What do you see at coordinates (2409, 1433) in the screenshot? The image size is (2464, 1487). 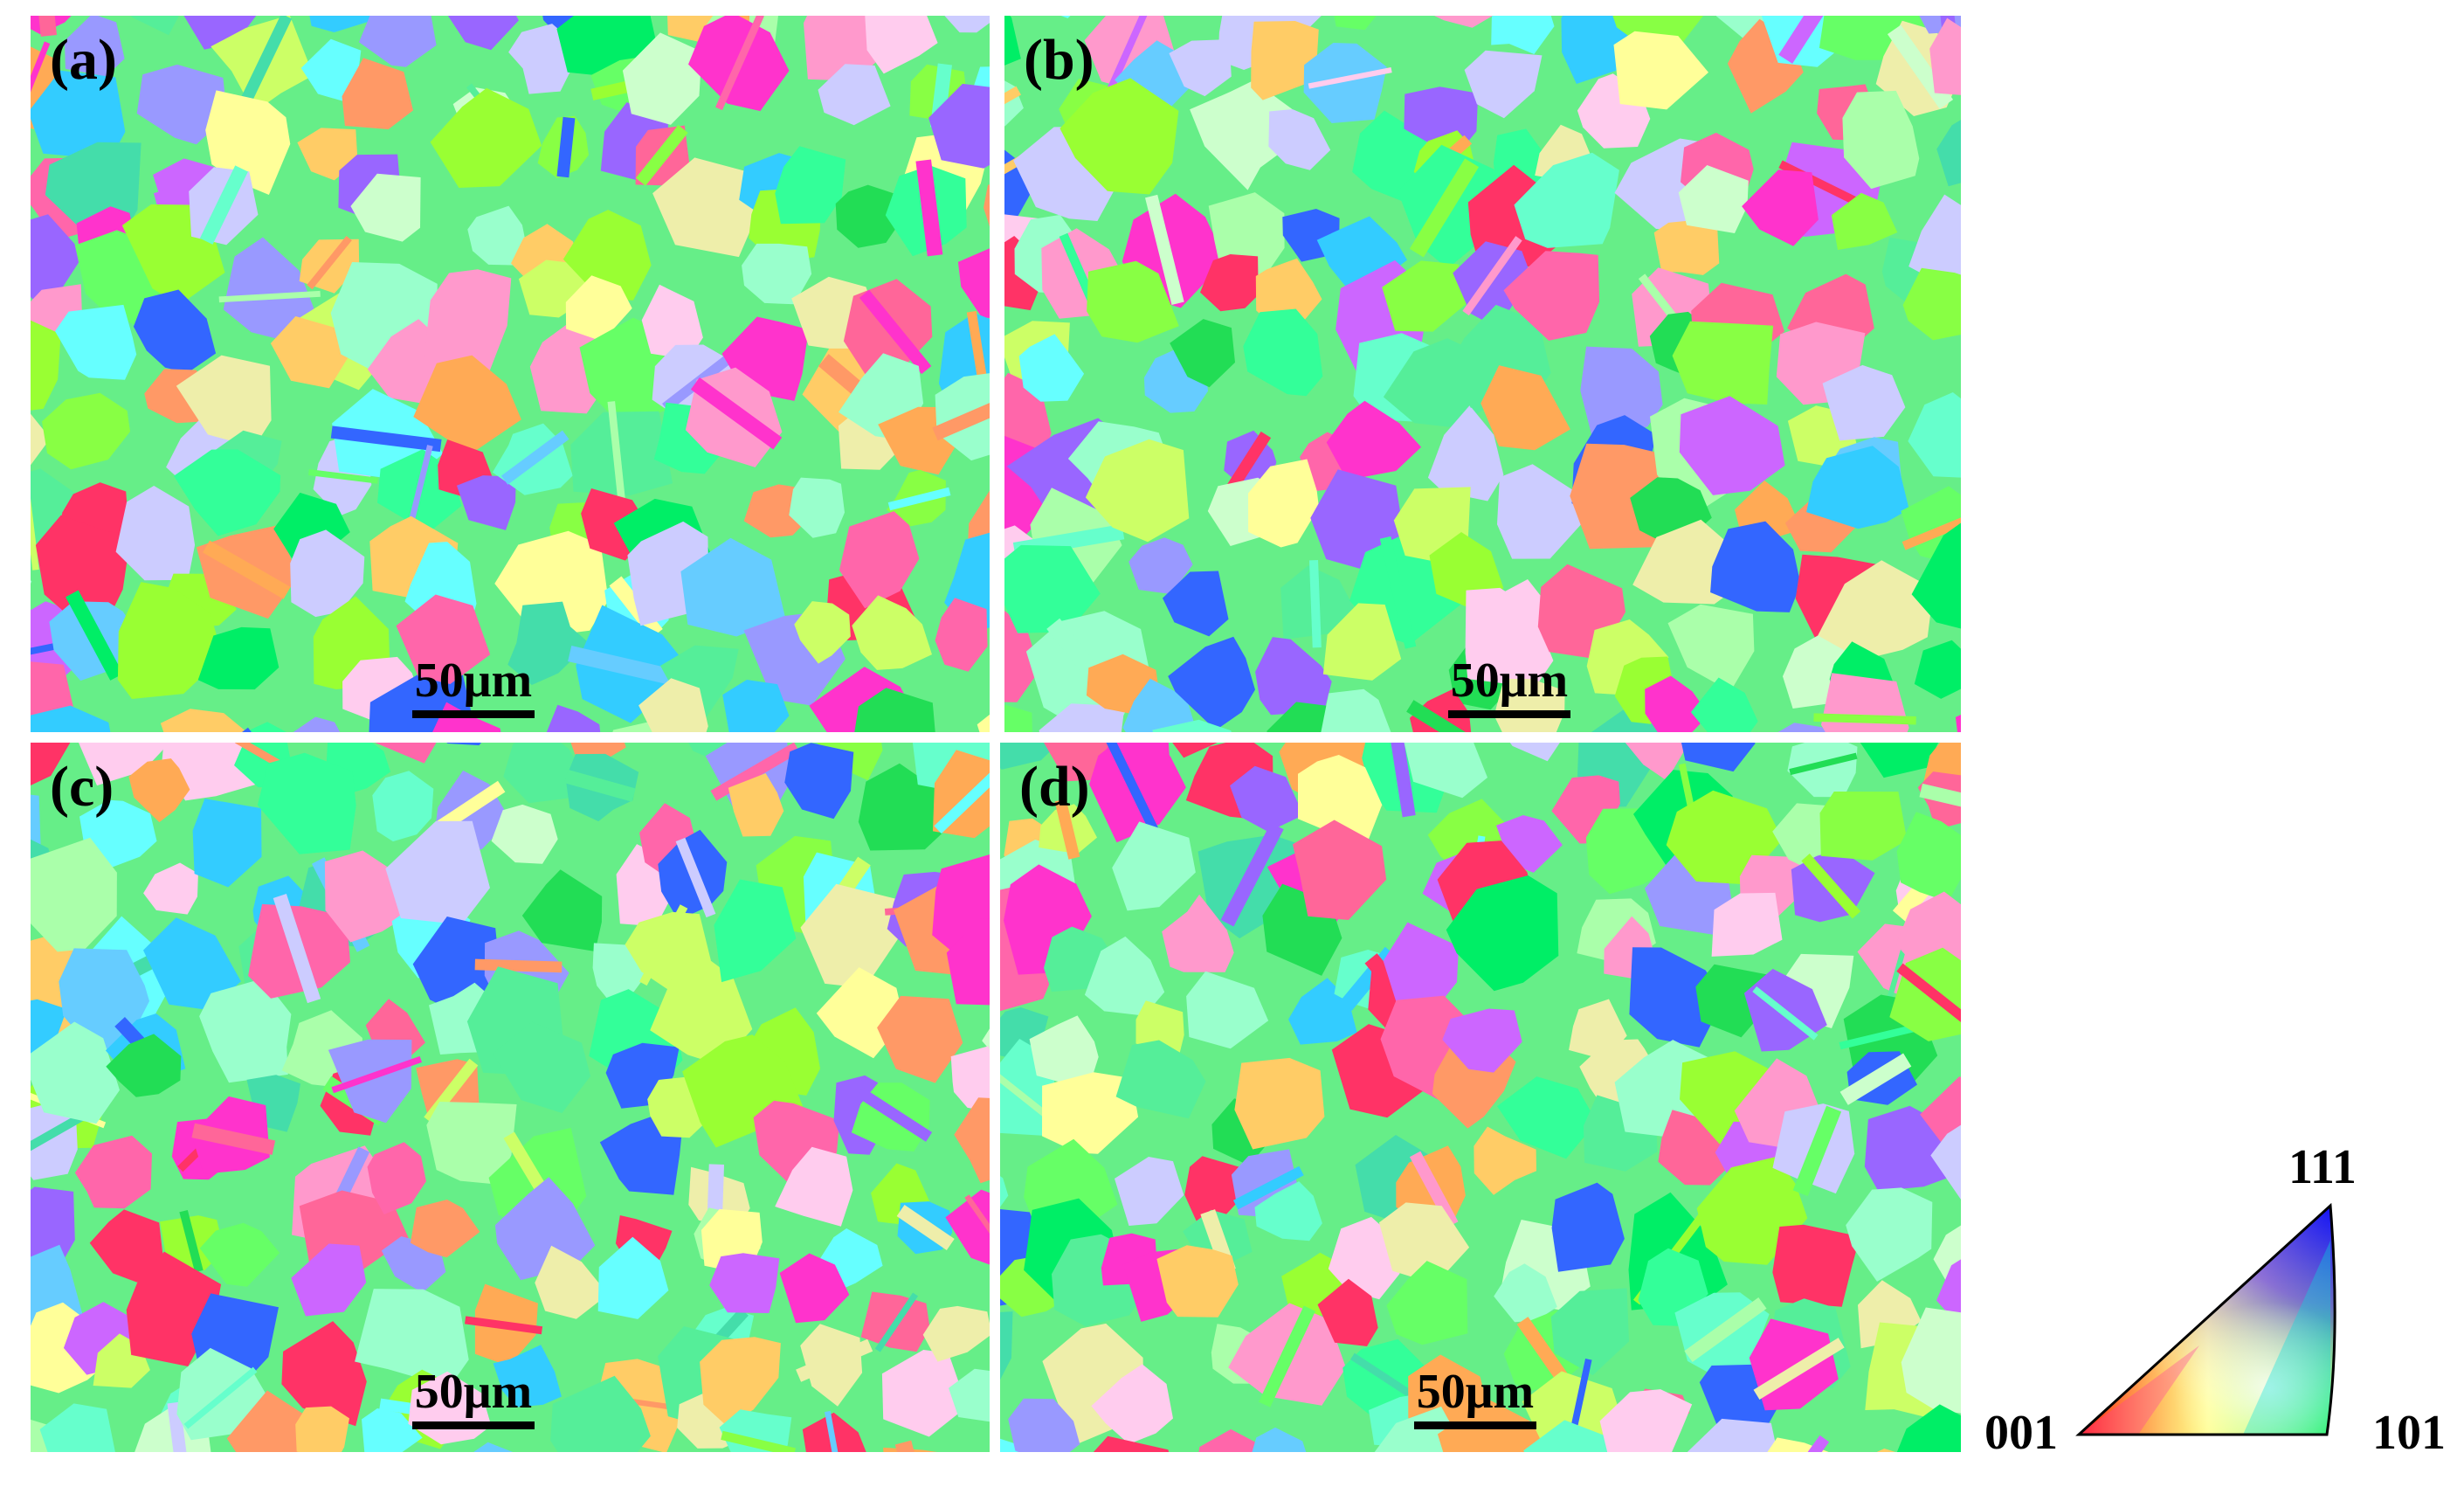 I see `corner-label-101: 101` at bounding box center [2409, 1433].